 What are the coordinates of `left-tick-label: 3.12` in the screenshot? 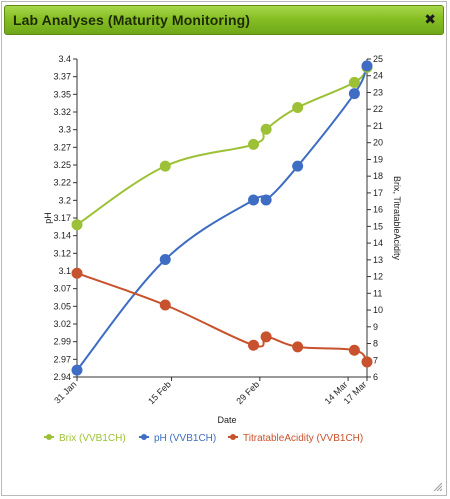 It's located at (62, 253).